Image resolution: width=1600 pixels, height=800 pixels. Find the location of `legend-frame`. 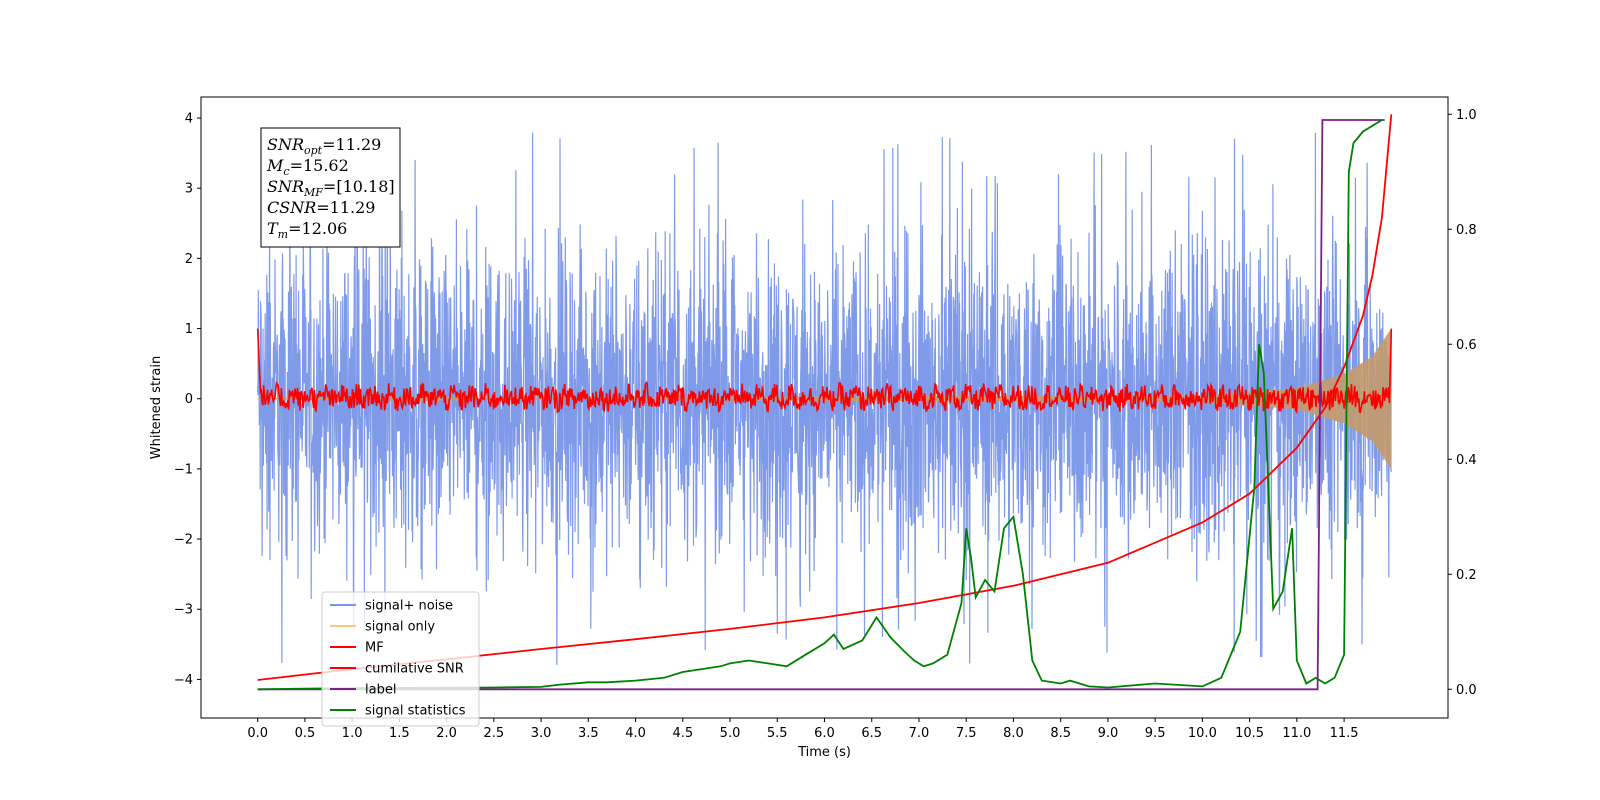

legend-frame is located at coordinates (400, 659).